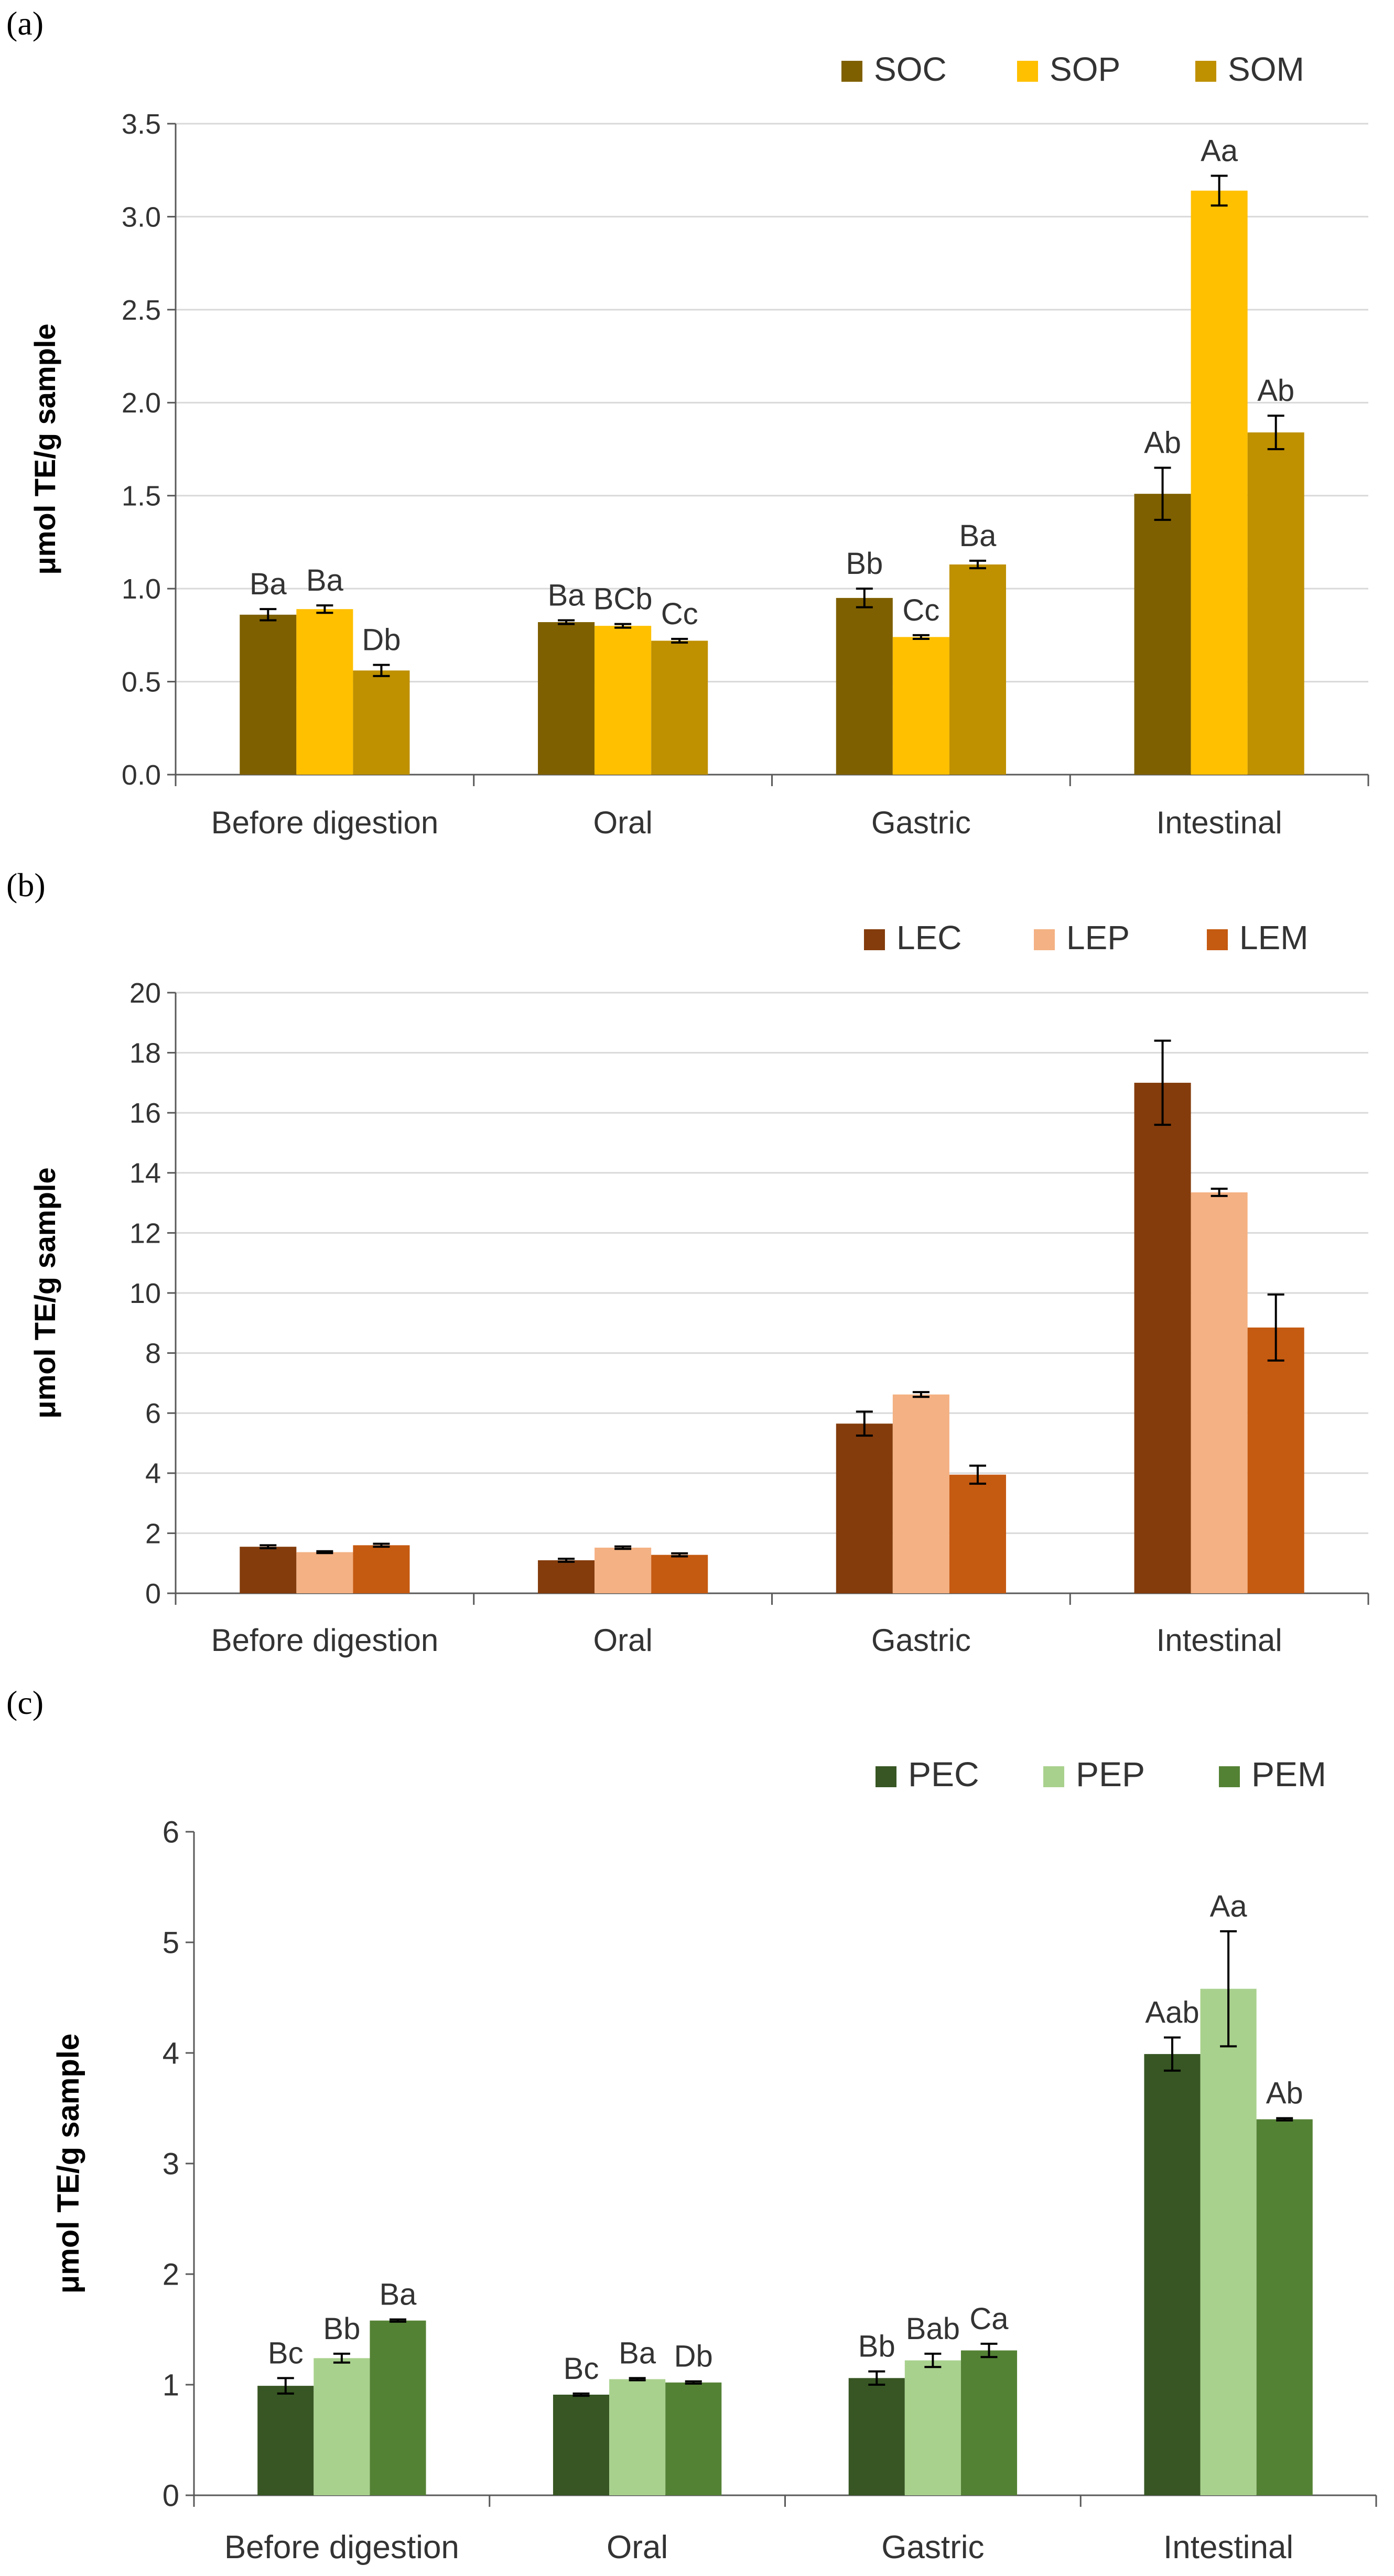  What do you see at coordinates (1110, 1774) in the screenshot?
I see `legend-label-pep: PEP` at bounding box center [1110, 1774].